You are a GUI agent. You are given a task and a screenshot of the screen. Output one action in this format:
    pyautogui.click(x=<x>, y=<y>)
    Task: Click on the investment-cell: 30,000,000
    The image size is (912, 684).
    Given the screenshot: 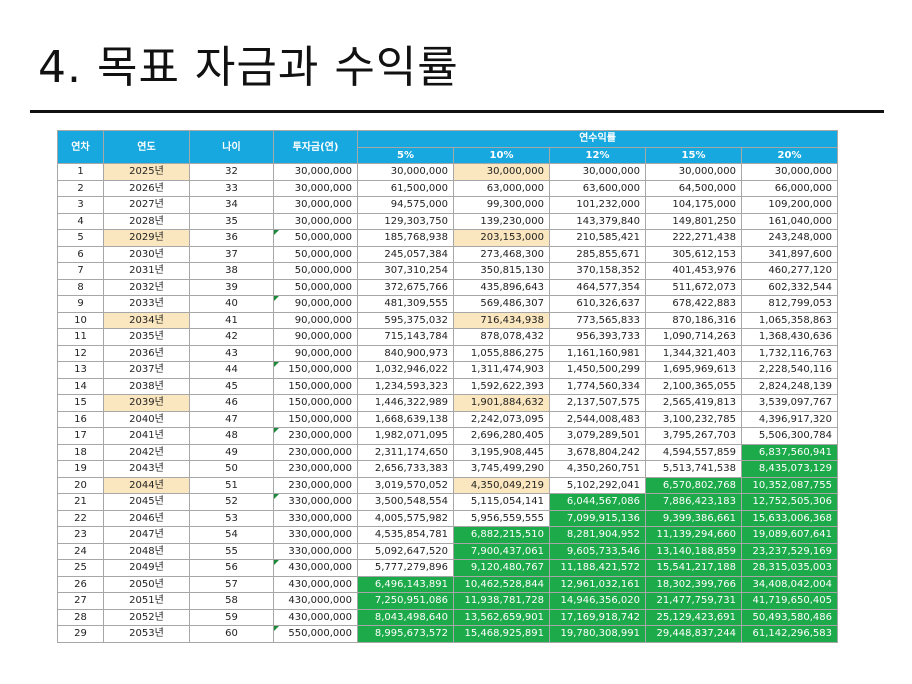 What is the action you would take?
    pyautogui.click(x=315, y=188)
    